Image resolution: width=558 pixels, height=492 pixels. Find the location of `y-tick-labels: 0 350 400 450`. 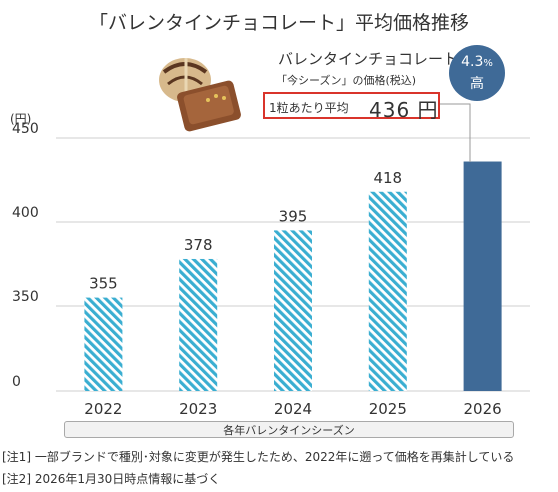

y-tick-labels: 0 350 400 450 is located at coordinates (25, 255).